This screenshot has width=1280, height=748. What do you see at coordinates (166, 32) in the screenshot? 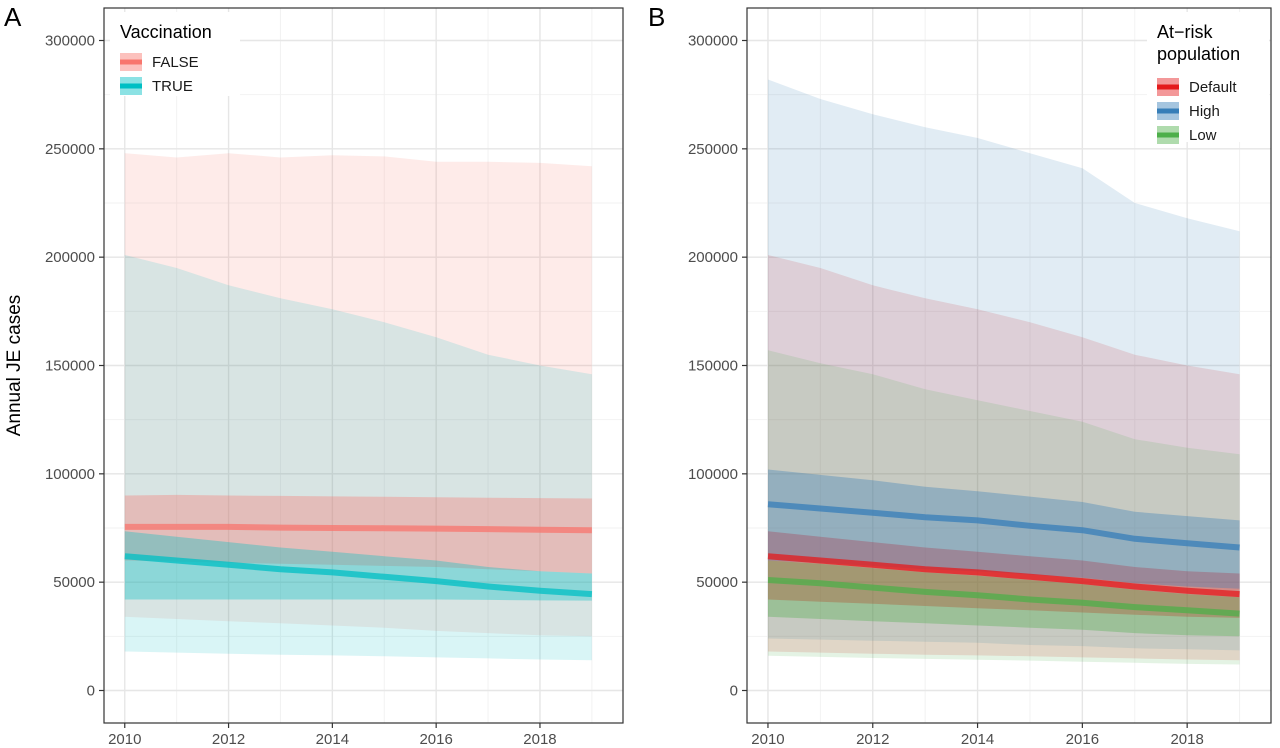
I see `legend-title: Vaccination` at bounding box center [166, 32].